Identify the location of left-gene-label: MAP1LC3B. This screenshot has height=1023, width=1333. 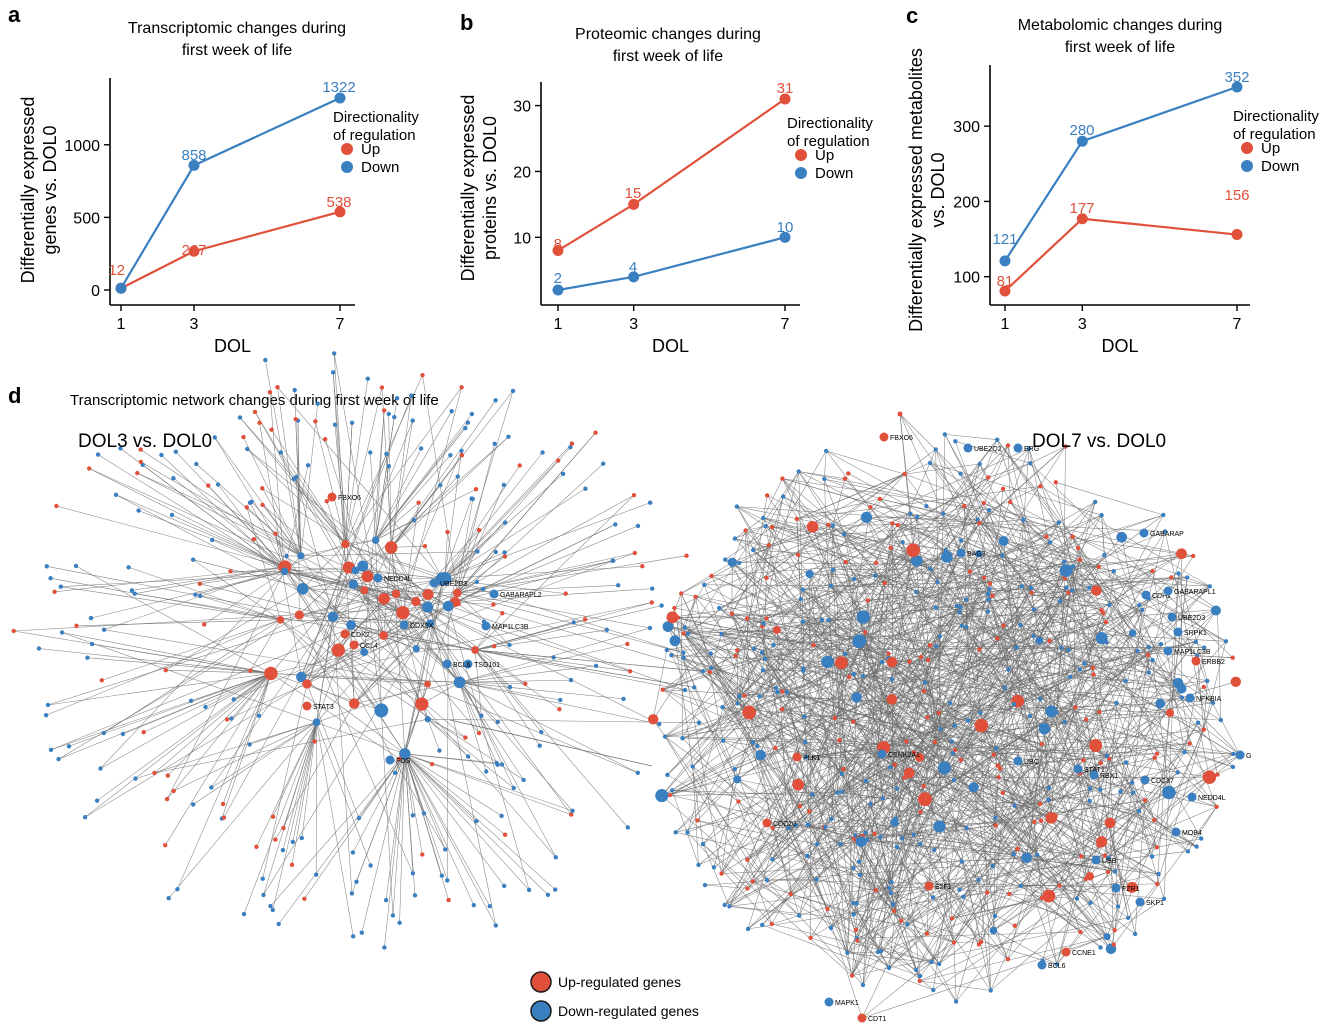
(510, 627).